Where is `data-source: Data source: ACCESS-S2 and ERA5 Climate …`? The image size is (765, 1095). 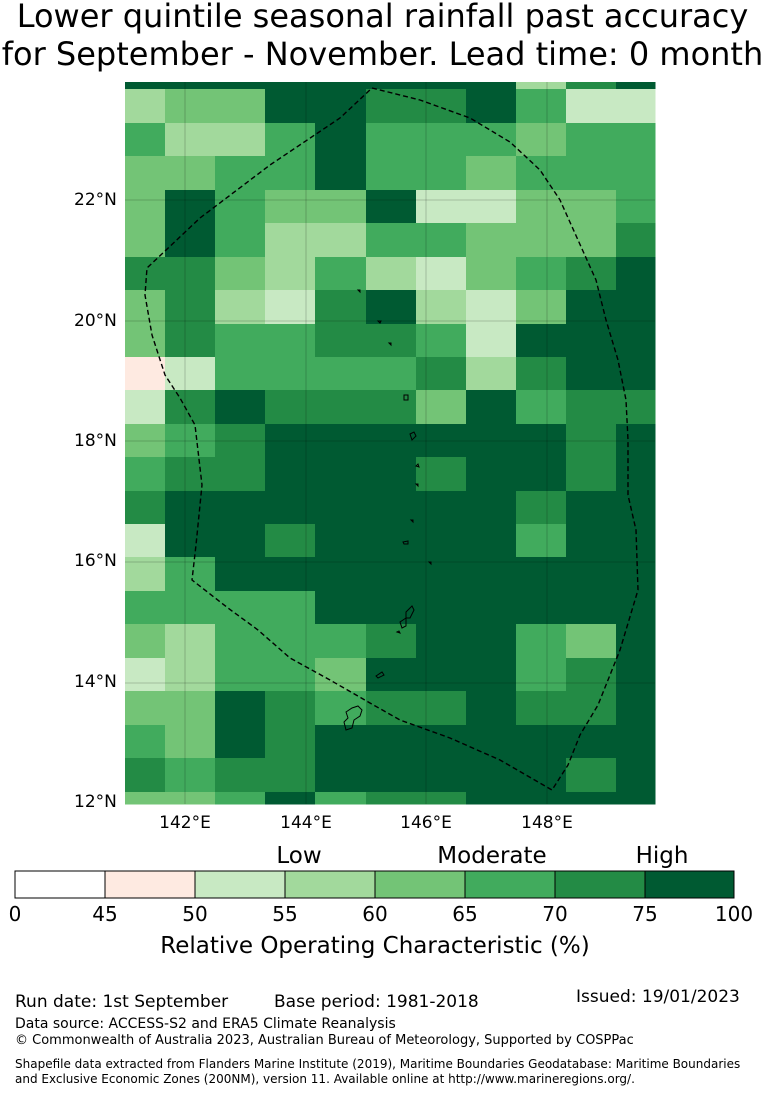
data-source: Data source: ACCESS-S2 and ERA5 Climate … is located at coordinates (205, 1024).